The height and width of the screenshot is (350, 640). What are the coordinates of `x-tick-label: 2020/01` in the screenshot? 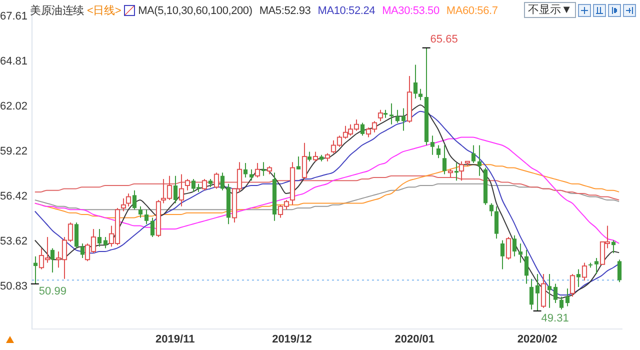 It's located at (414, 339).